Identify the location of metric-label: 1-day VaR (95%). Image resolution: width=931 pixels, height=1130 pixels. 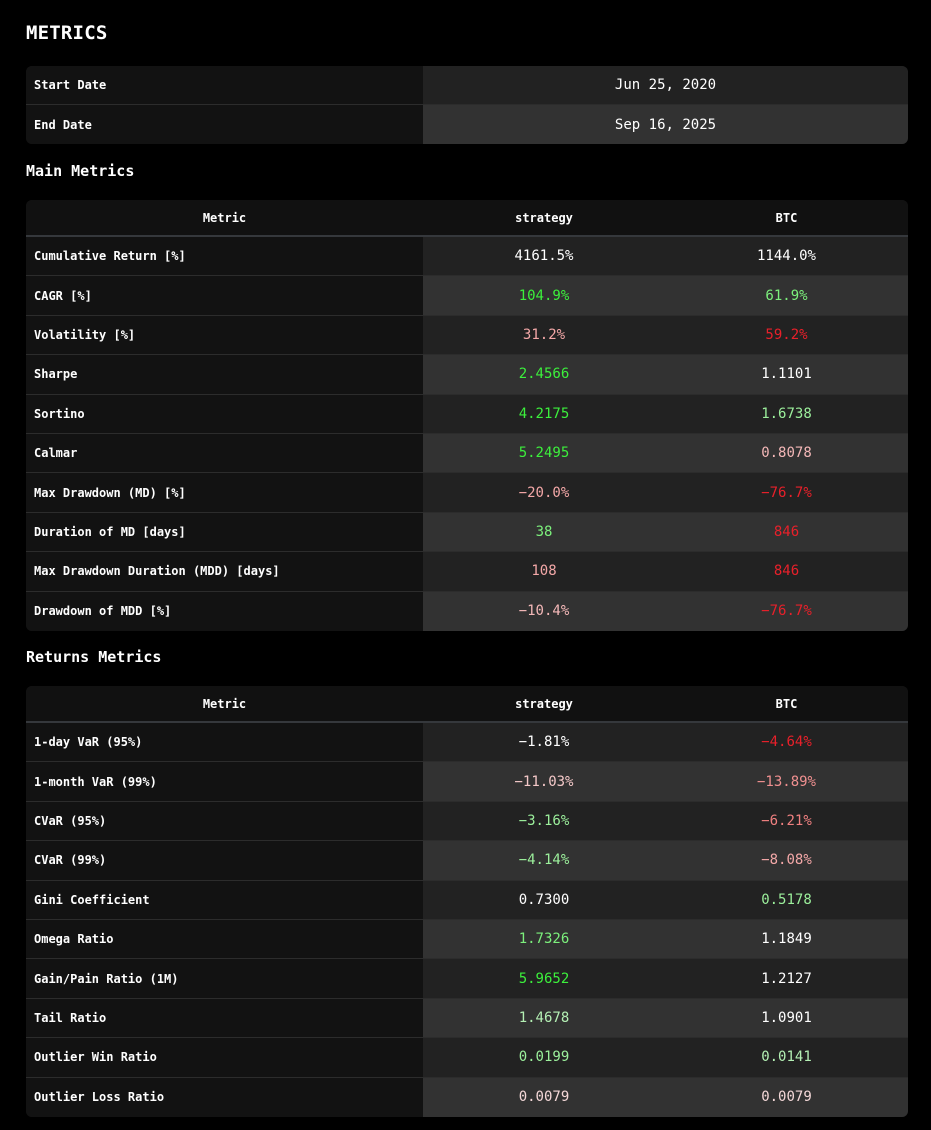
(224, 742).